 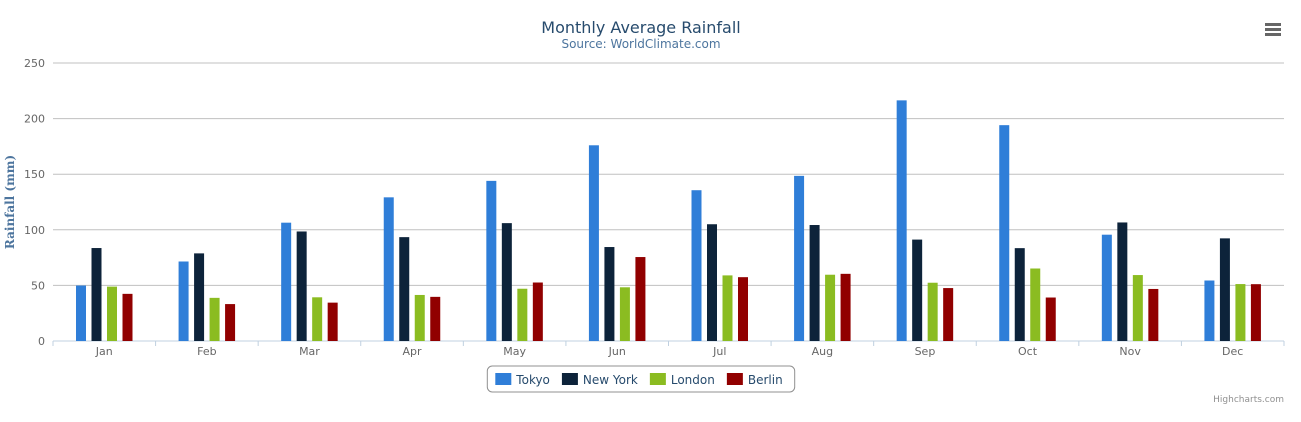 I want to click on legend-box, so click(x=641, y=379).